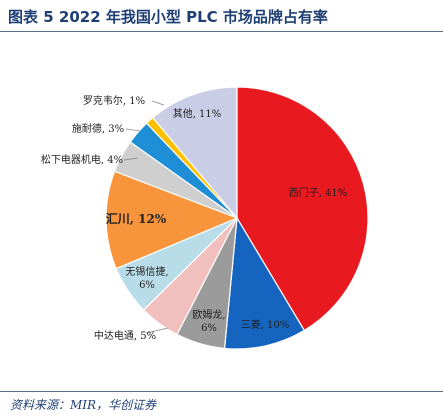  What do you see at coordinates (318, 192) in the screenshot?
I see `slice-label-0: 西门子, 41%` at bounding box center [318, 192].